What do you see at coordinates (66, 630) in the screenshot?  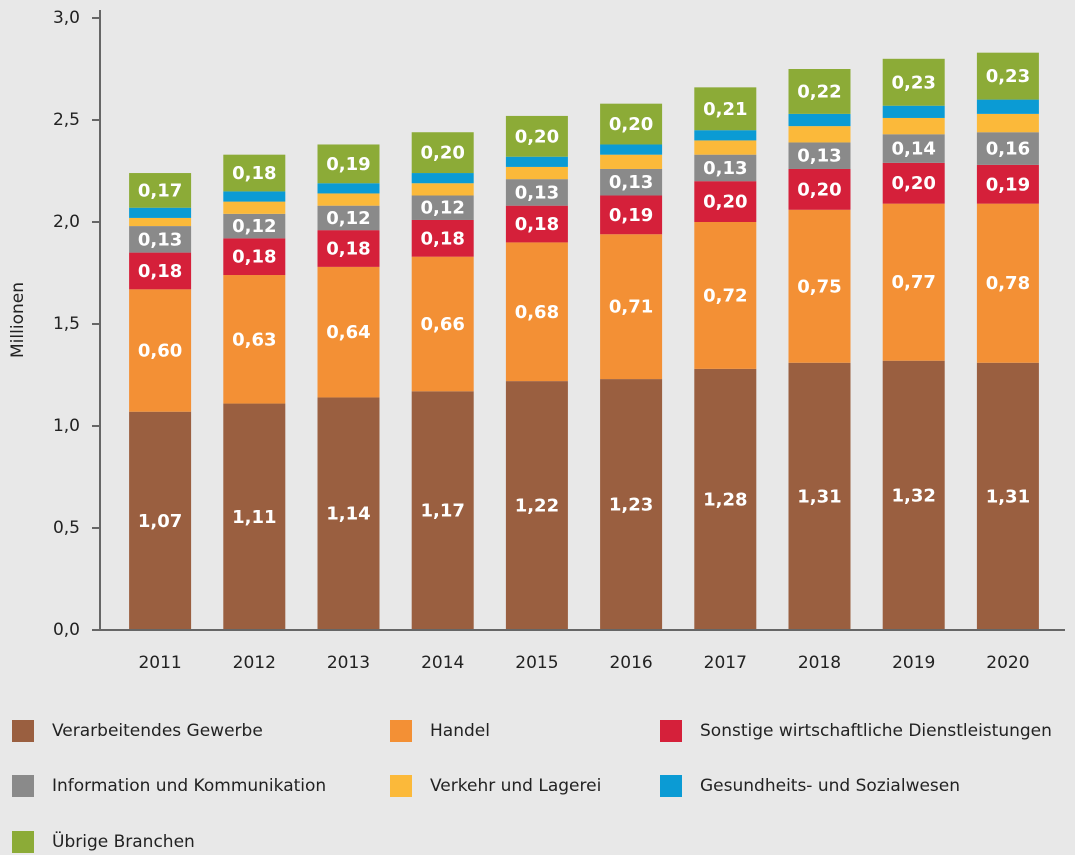 I see `y-tick-label: 0,0` at bounding box center [66, 630].